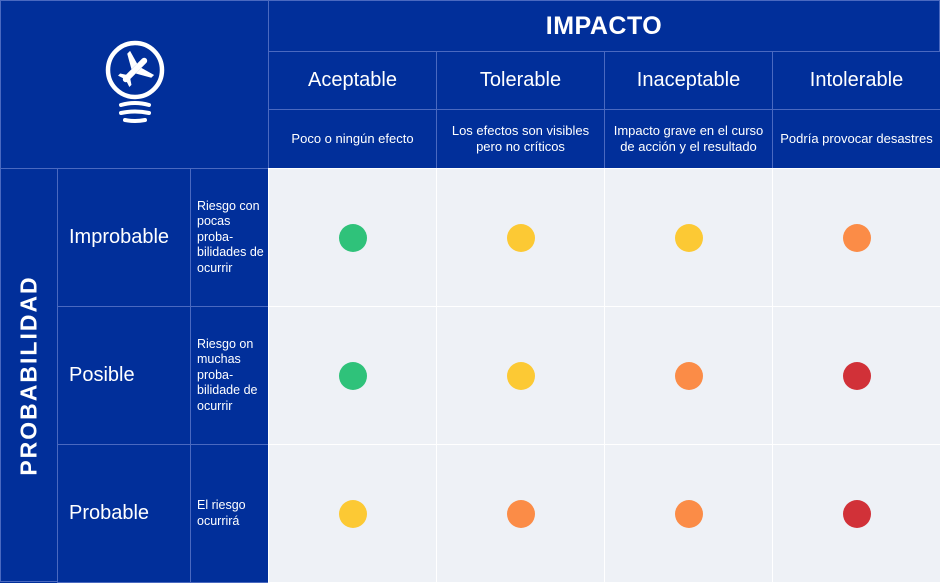  I want to click on impact-column-label: Tolerable, so click(520, 80).